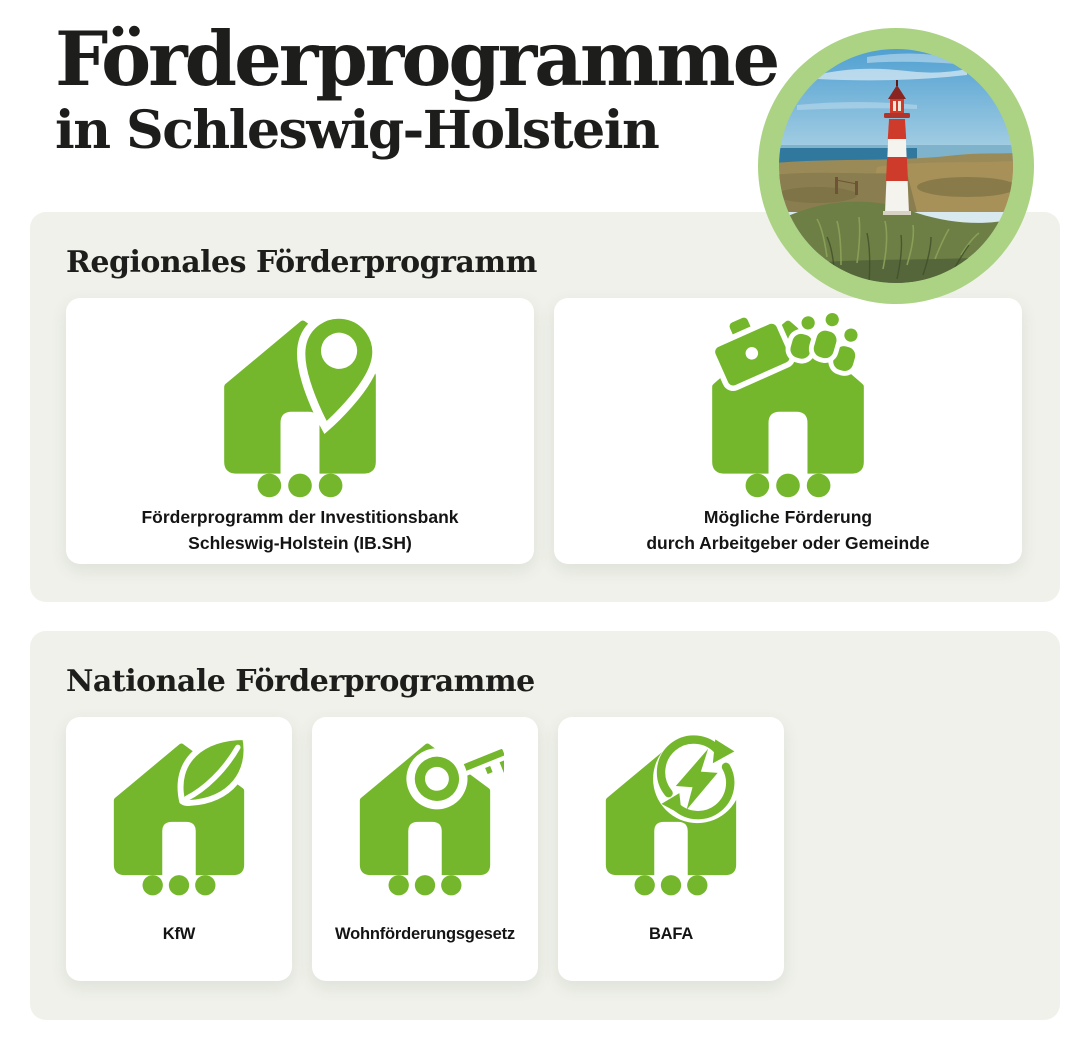  I want to click on page-title: Förderprogramme, so click(417, 59).